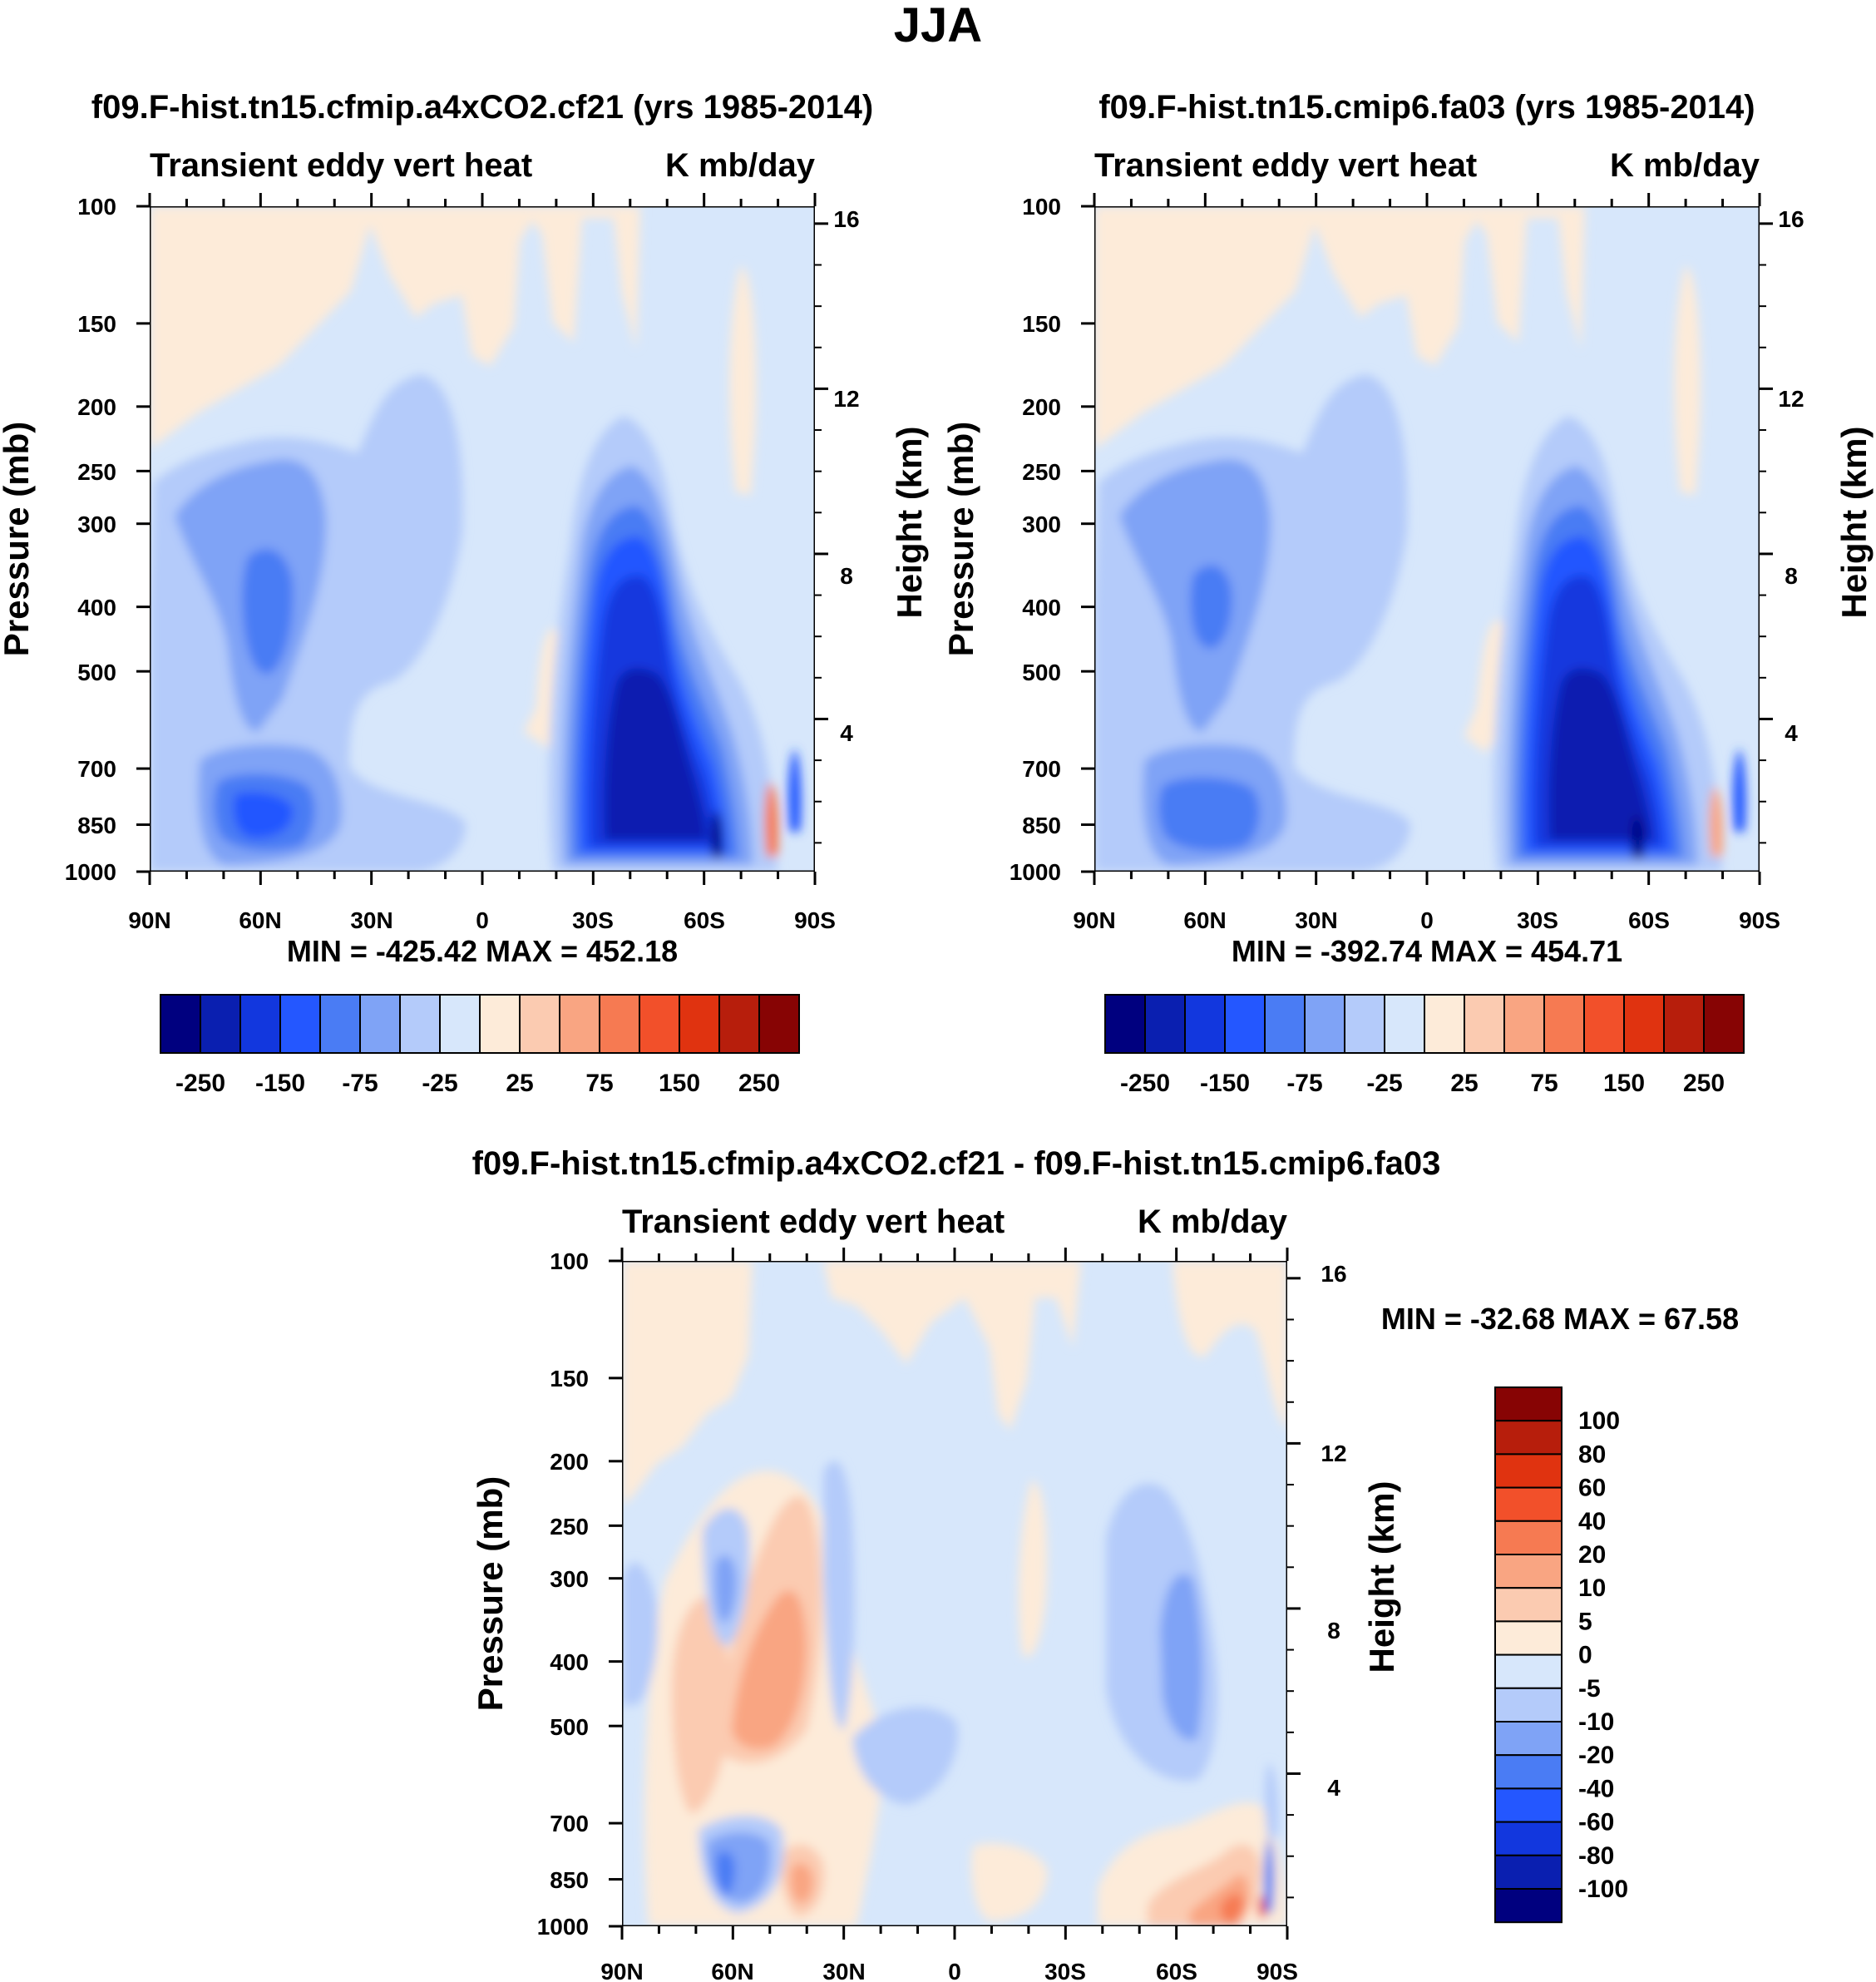  Describe the element at coordinates (815, 920) in the screenshot. I see `x-tick-label: 90S` at that location.